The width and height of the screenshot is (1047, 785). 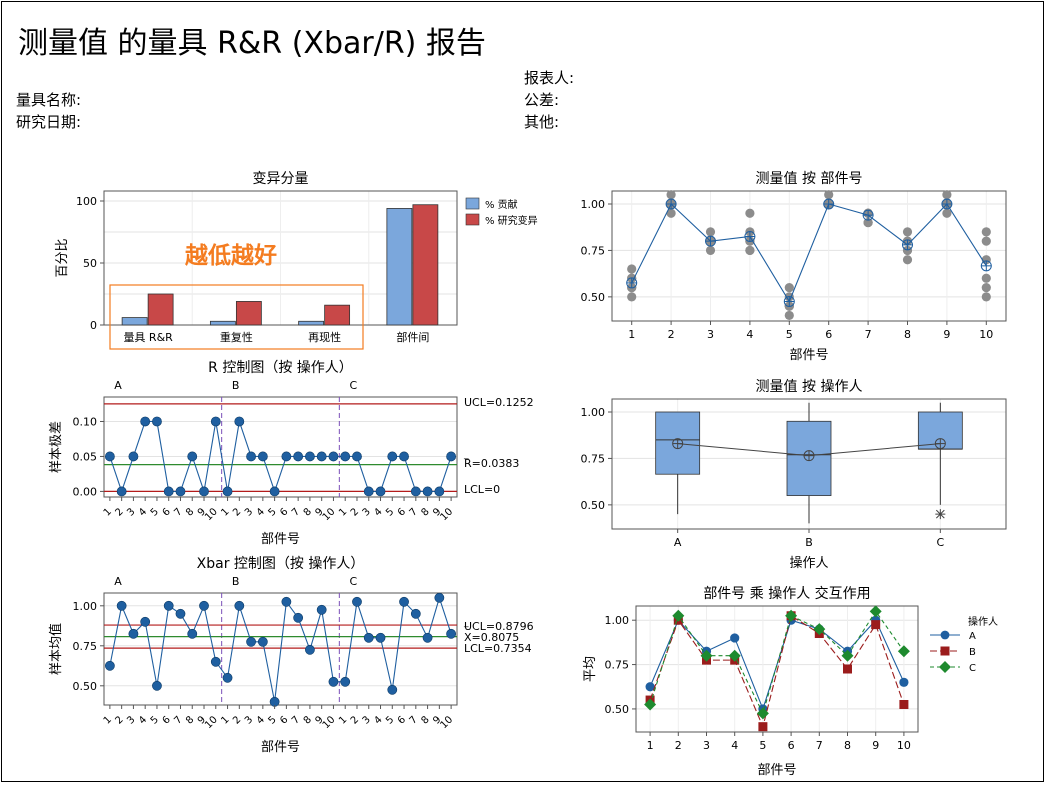 I want to click on by-operator-y-label: 1.00, so click(x=593, y=412).